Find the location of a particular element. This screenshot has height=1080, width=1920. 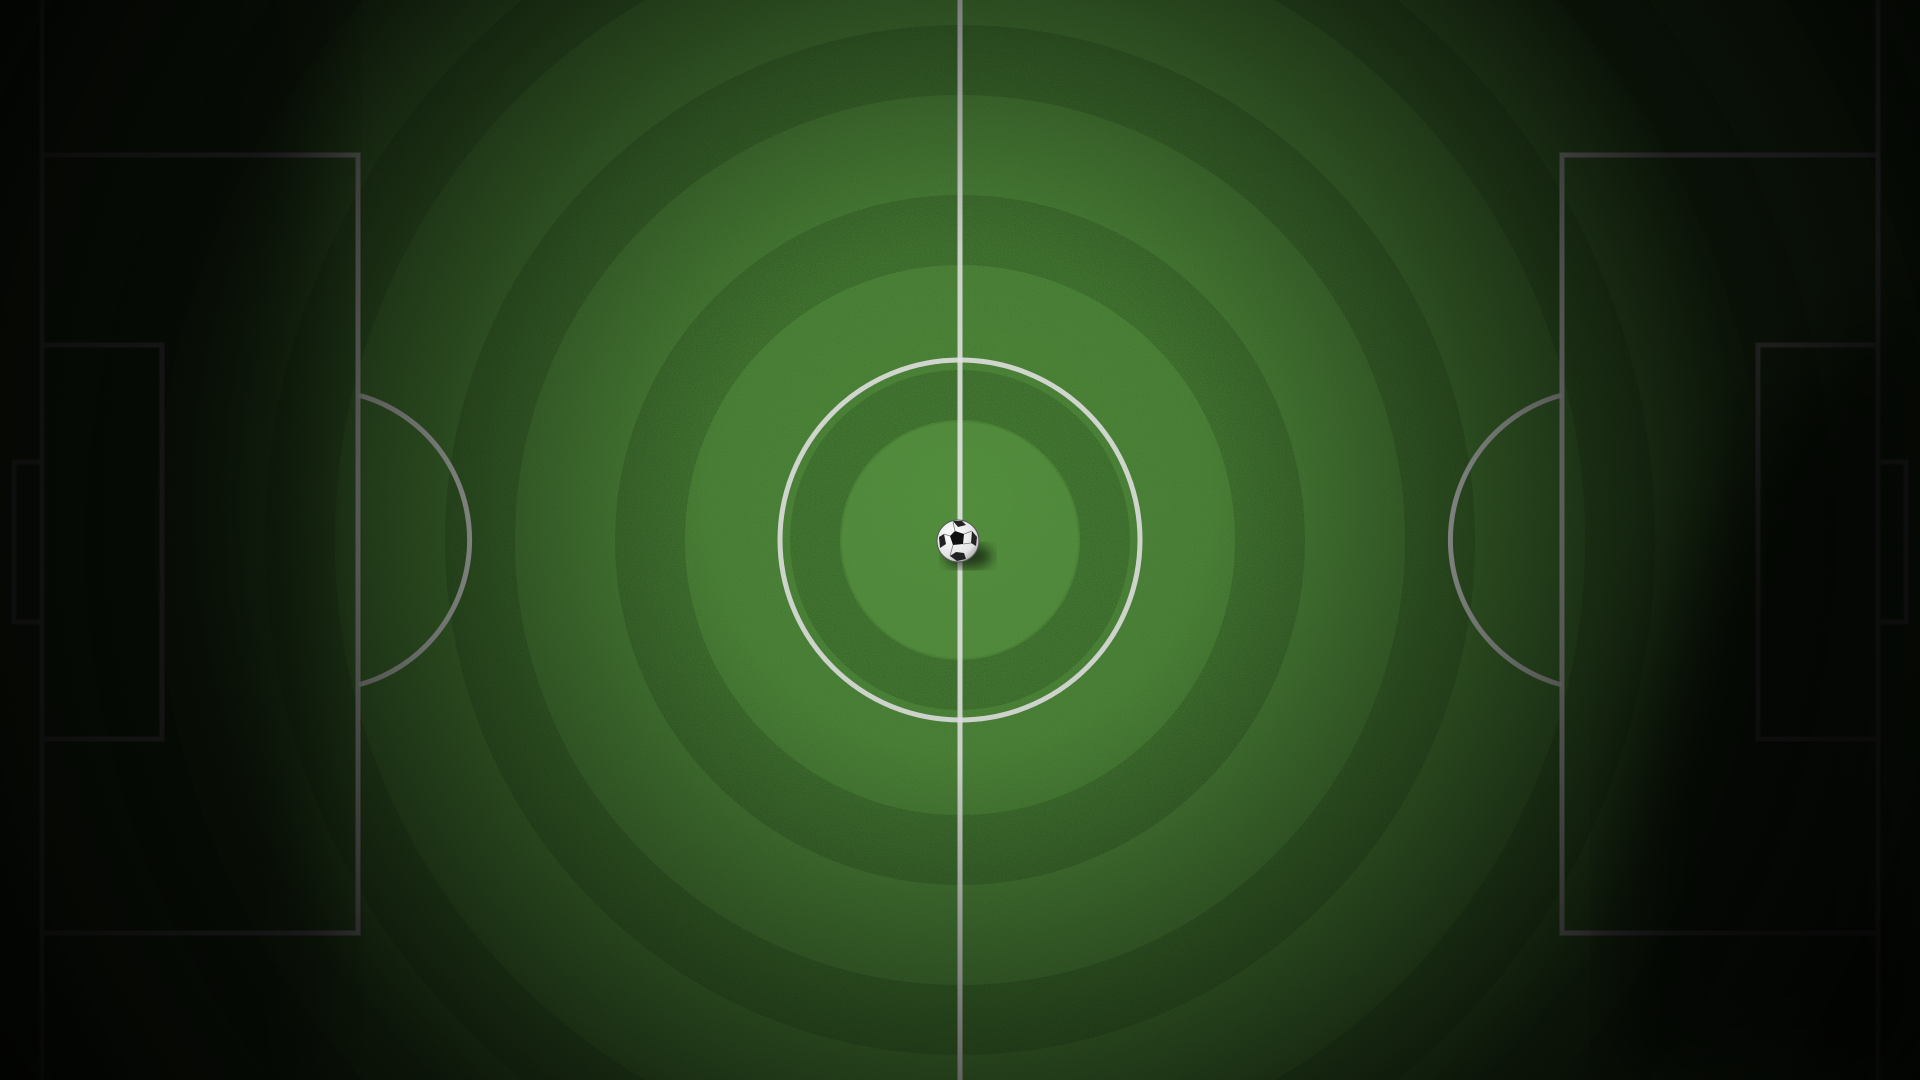

ball-patch-right is located at coordinates (974, 538).